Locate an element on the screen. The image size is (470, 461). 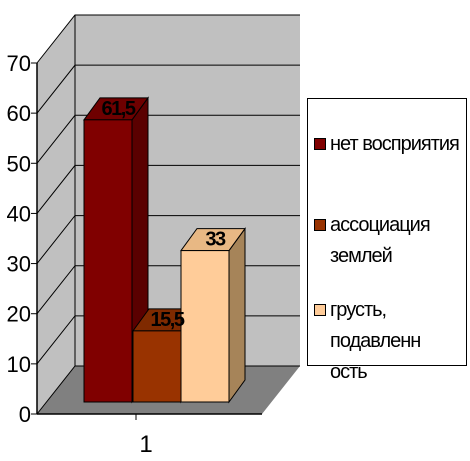
y-tick-label: 20 is located at coordinates (19, 314).